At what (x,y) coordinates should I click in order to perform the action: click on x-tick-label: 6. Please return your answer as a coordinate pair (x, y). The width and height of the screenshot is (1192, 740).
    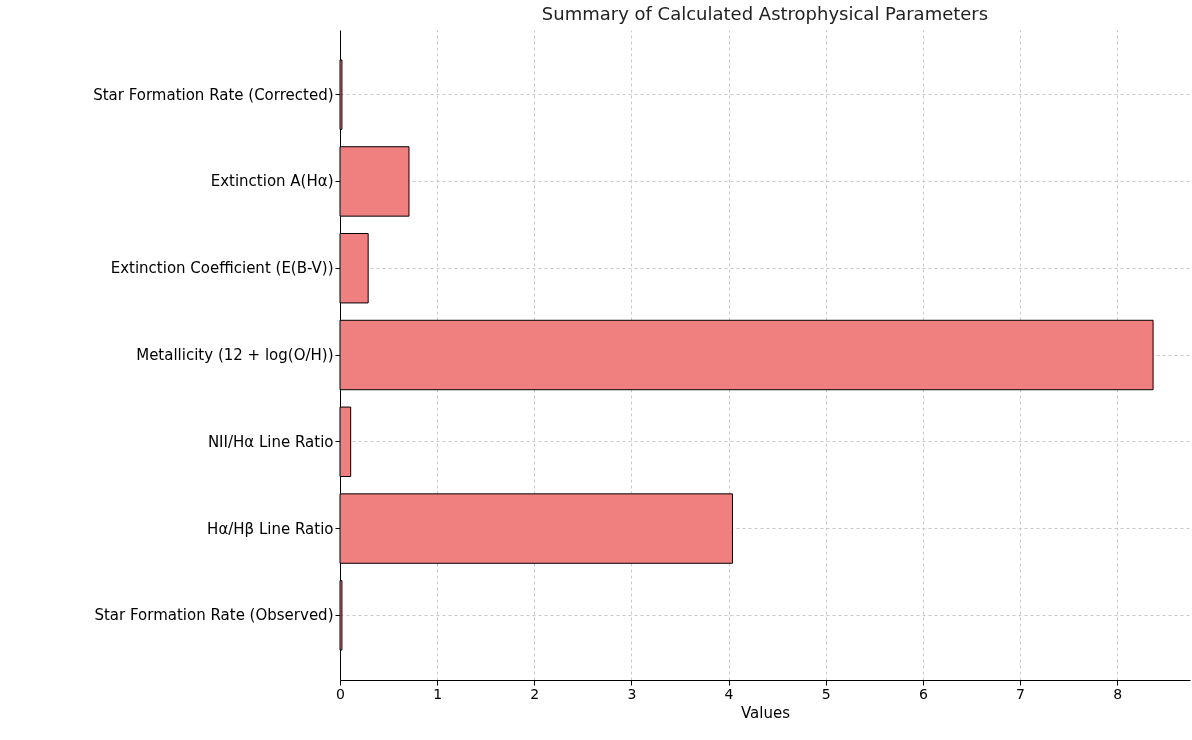
    Looking at the image, I should click on (923, 693).